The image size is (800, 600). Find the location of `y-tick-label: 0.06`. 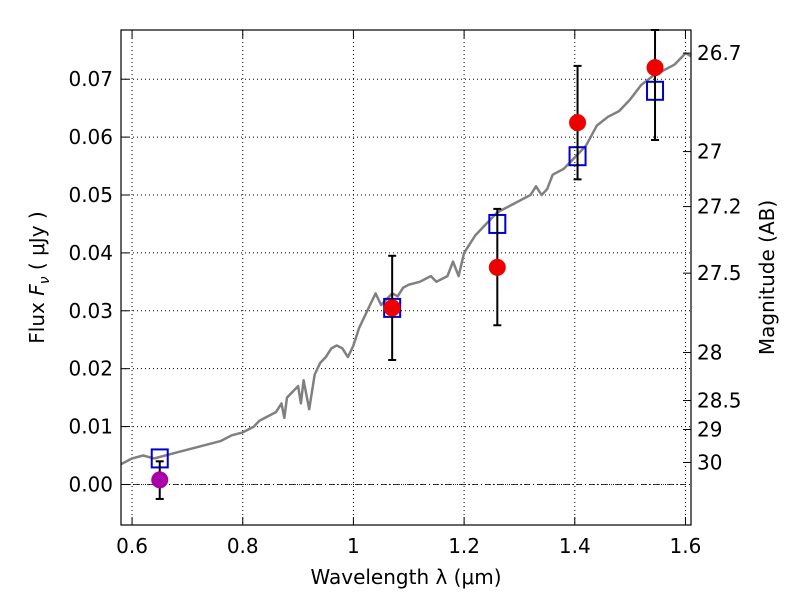

y-tick-label: 0.06 is located at coordinates (90, 137).